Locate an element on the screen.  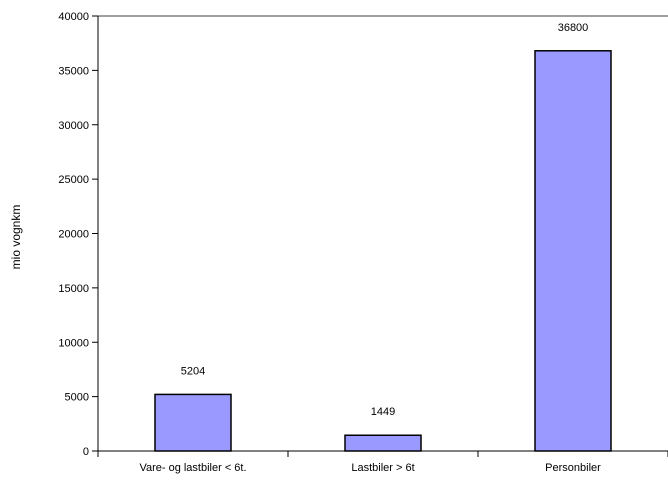
y-tick-label: 5000 is located at coordinates (77, 398).